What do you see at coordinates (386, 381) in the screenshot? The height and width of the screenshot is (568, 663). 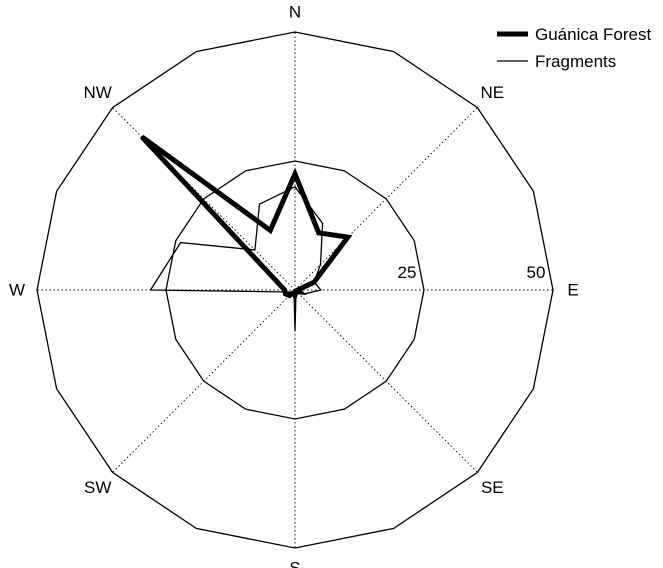 I see `spoke-se` at bounding box center [386, 381].